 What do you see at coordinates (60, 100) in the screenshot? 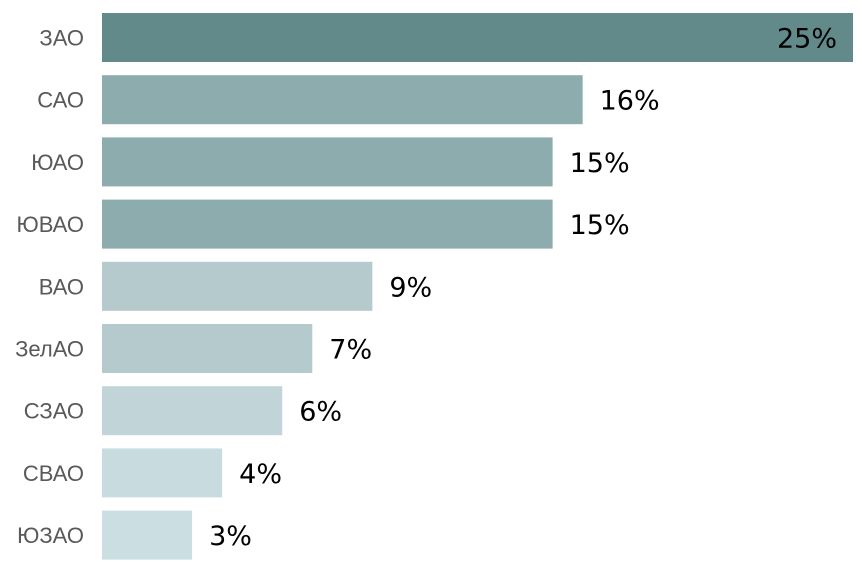
I see `category-label-1: САО` at bounding box center [60, 100].